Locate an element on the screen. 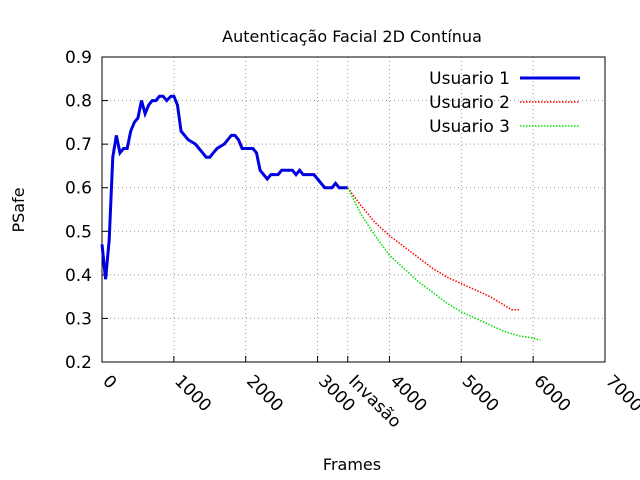  legend-label: Usuario 2 is located at coordinates (469, 103).